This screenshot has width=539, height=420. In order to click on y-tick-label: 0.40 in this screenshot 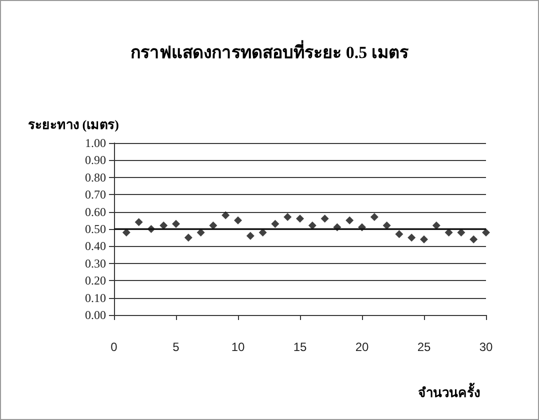, I will do `click(95, 246)`.